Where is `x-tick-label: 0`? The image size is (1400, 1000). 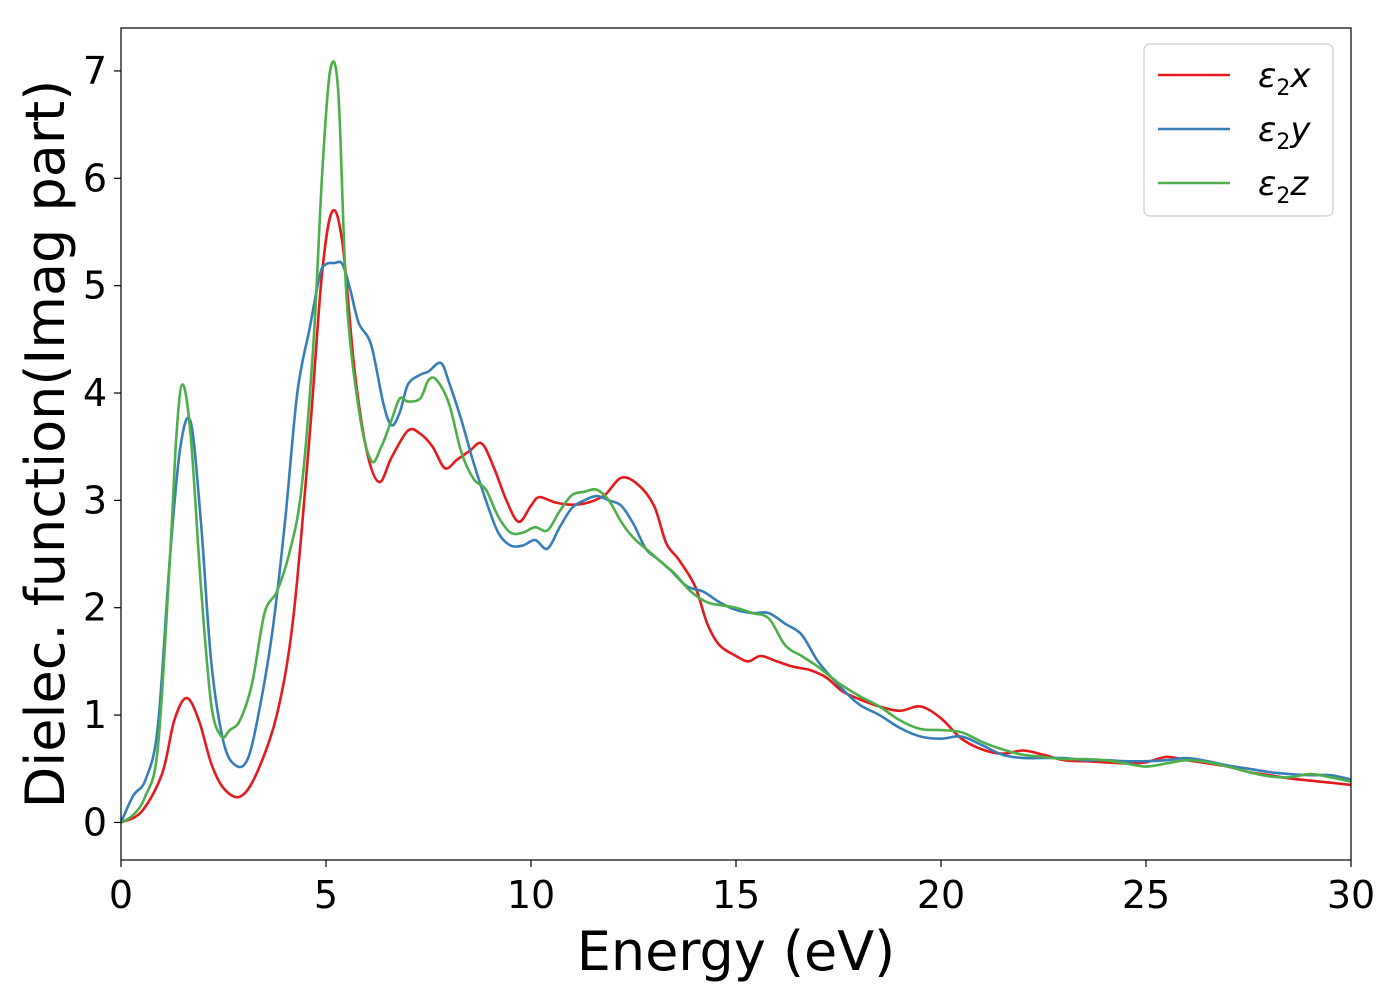 x-tick-label: 0 is located at coordinates (121, 895).